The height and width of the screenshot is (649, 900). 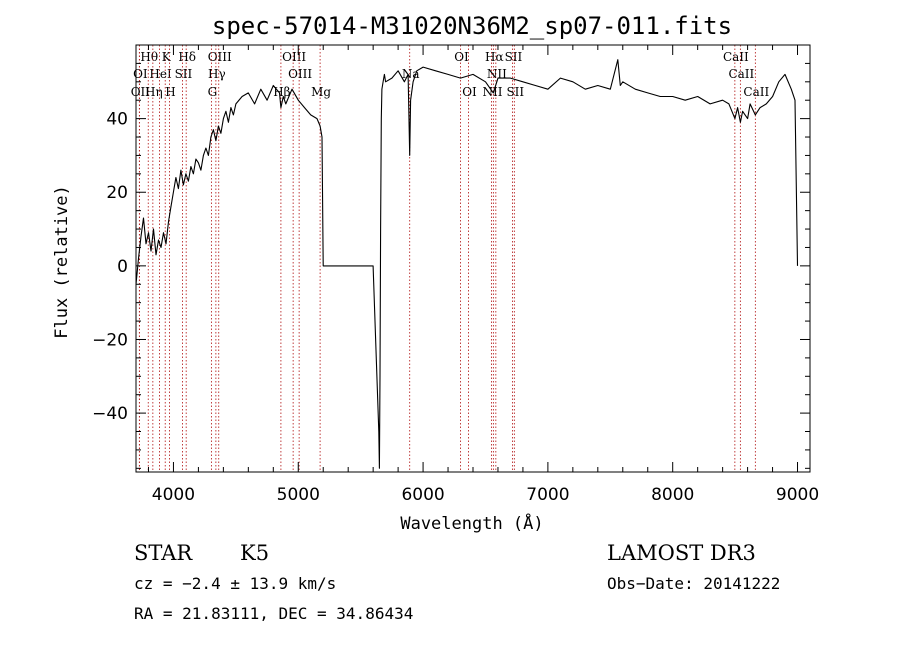 I want to click on y-tick-label: −20, so click(x=110, y=340).